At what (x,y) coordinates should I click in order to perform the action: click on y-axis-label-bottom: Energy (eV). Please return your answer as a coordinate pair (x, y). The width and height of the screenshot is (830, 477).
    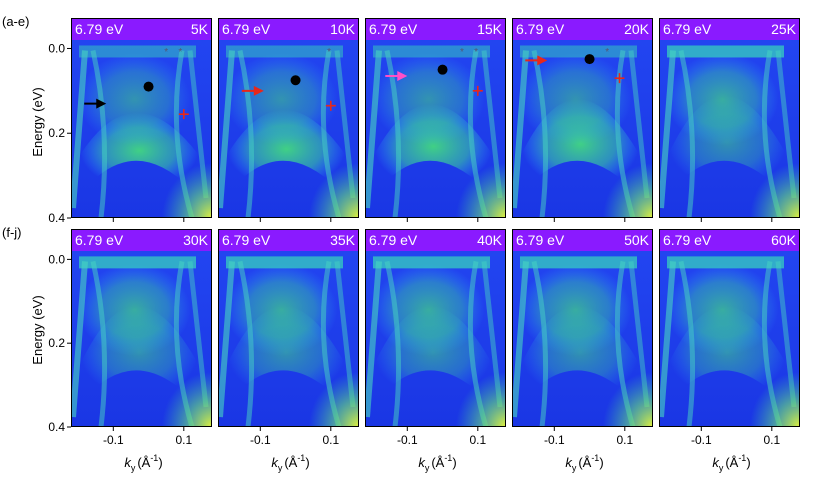
    Looking at the image, I should click on (37, 329).